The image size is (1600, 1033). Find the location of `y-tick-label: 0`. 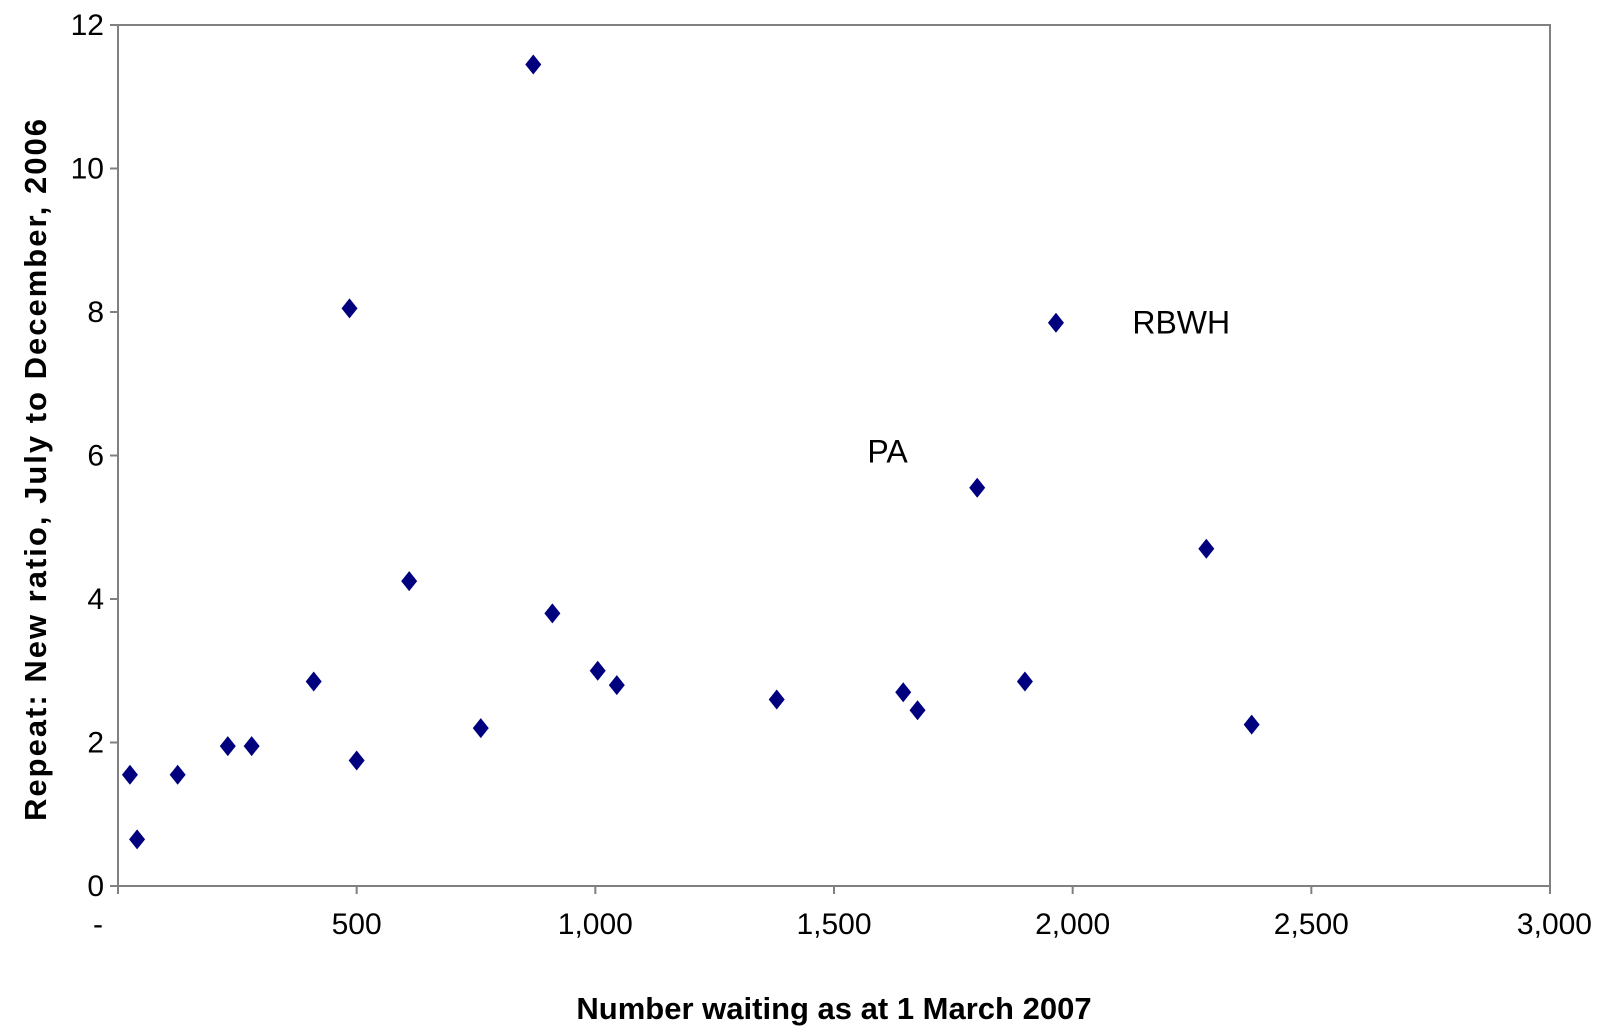

y-tick-label: 0 is located at coordinates (95, 886).